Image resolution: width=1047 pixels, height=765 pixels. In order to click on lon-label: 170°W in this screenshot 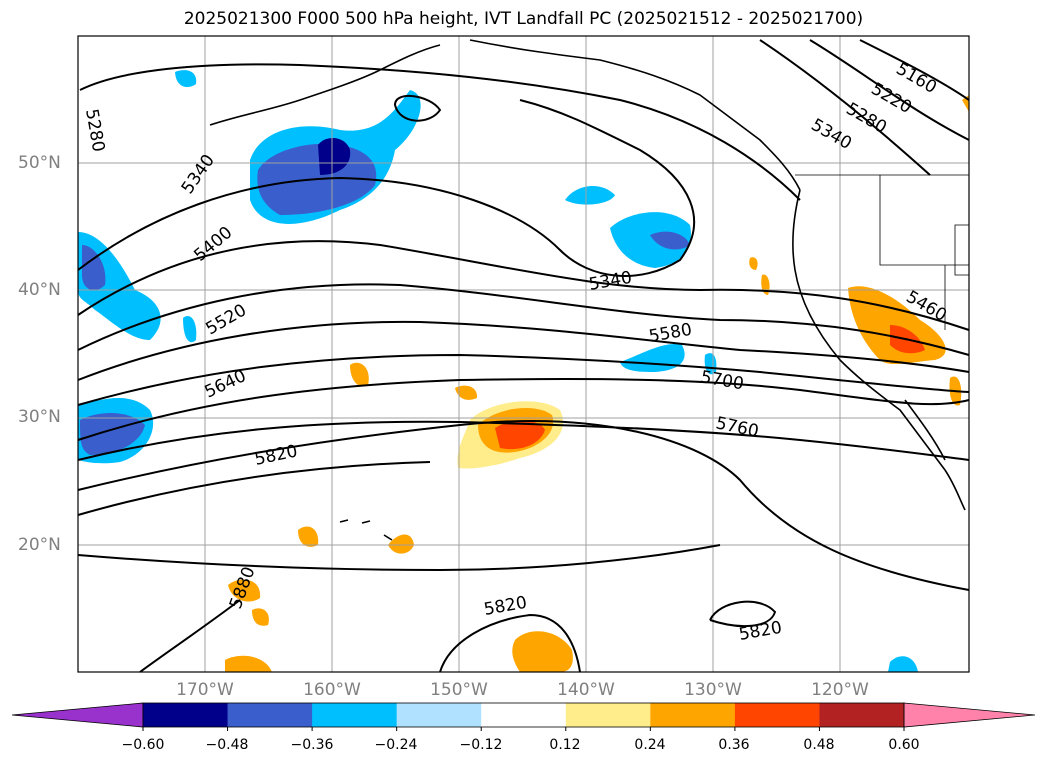, I will do `click(205, 690)`.